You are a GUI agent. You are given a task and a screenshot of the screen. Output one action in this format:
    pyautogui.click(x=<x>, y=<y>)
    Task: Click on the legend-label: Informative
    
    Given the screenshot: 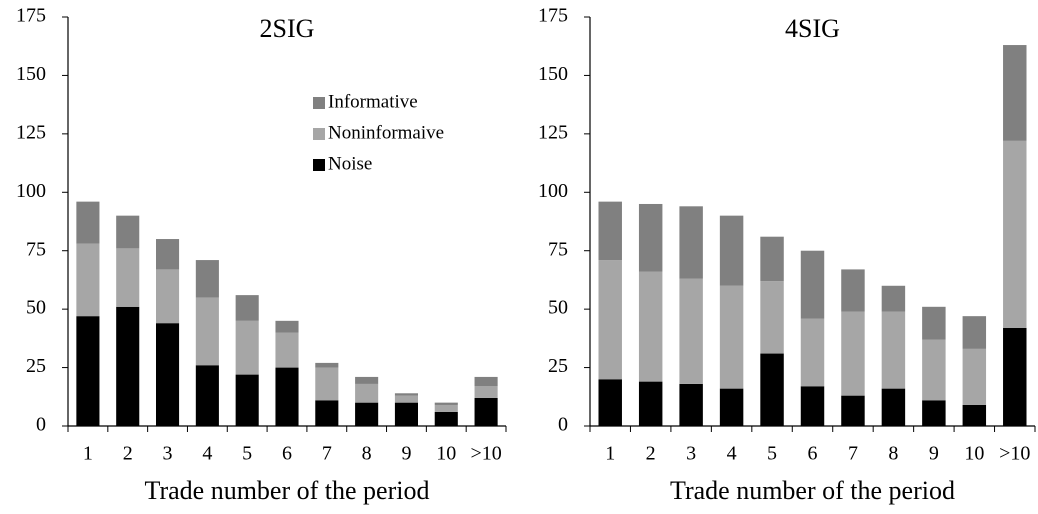 What is the action you would take?
    pyautogui.click(x=373, y=101)
    